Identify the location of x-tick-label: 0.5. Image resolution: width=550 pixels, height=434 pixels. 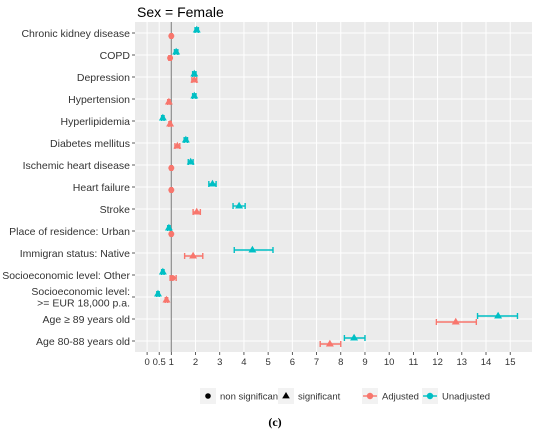
(159, 362).